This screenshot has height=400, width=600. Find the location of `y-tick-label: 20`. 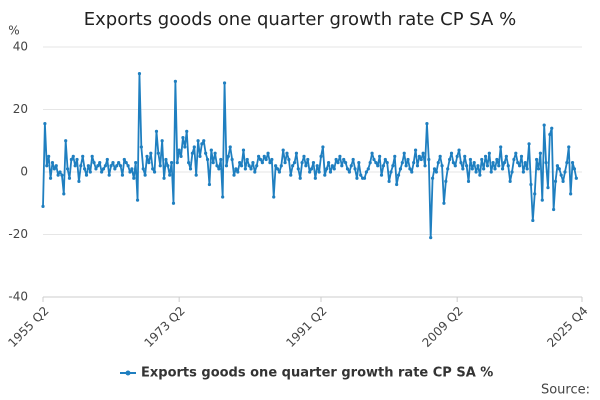

y-tick-label: 20 is located at coordinates (20, 109).